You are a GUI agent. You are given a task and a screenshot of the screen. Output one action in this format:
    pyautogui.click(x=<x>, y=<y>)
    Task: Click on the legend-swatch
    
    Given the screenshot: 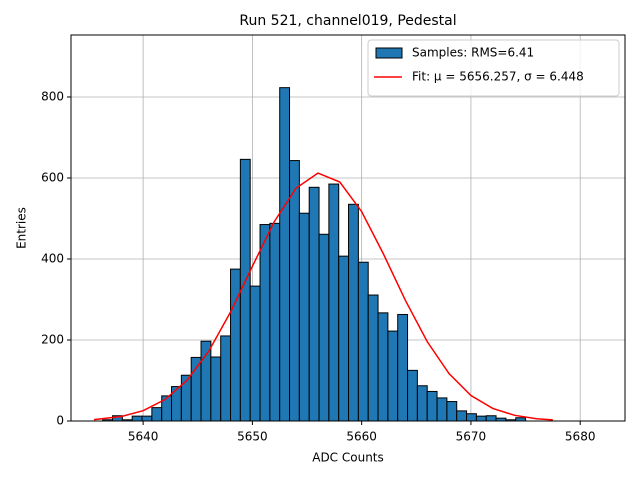 What is the action you would take?
    pyautogui.click(x=389, y=53)
    